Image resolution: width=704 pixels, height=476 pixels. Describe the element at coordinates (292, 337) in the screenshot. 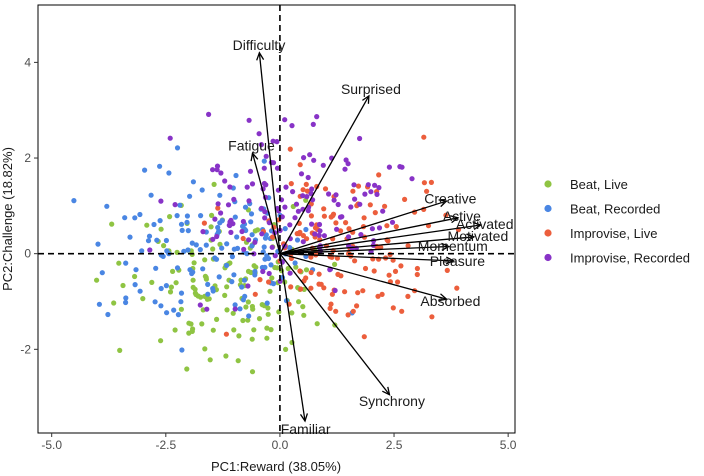

I see `loading-arrow-familiar` at that location.